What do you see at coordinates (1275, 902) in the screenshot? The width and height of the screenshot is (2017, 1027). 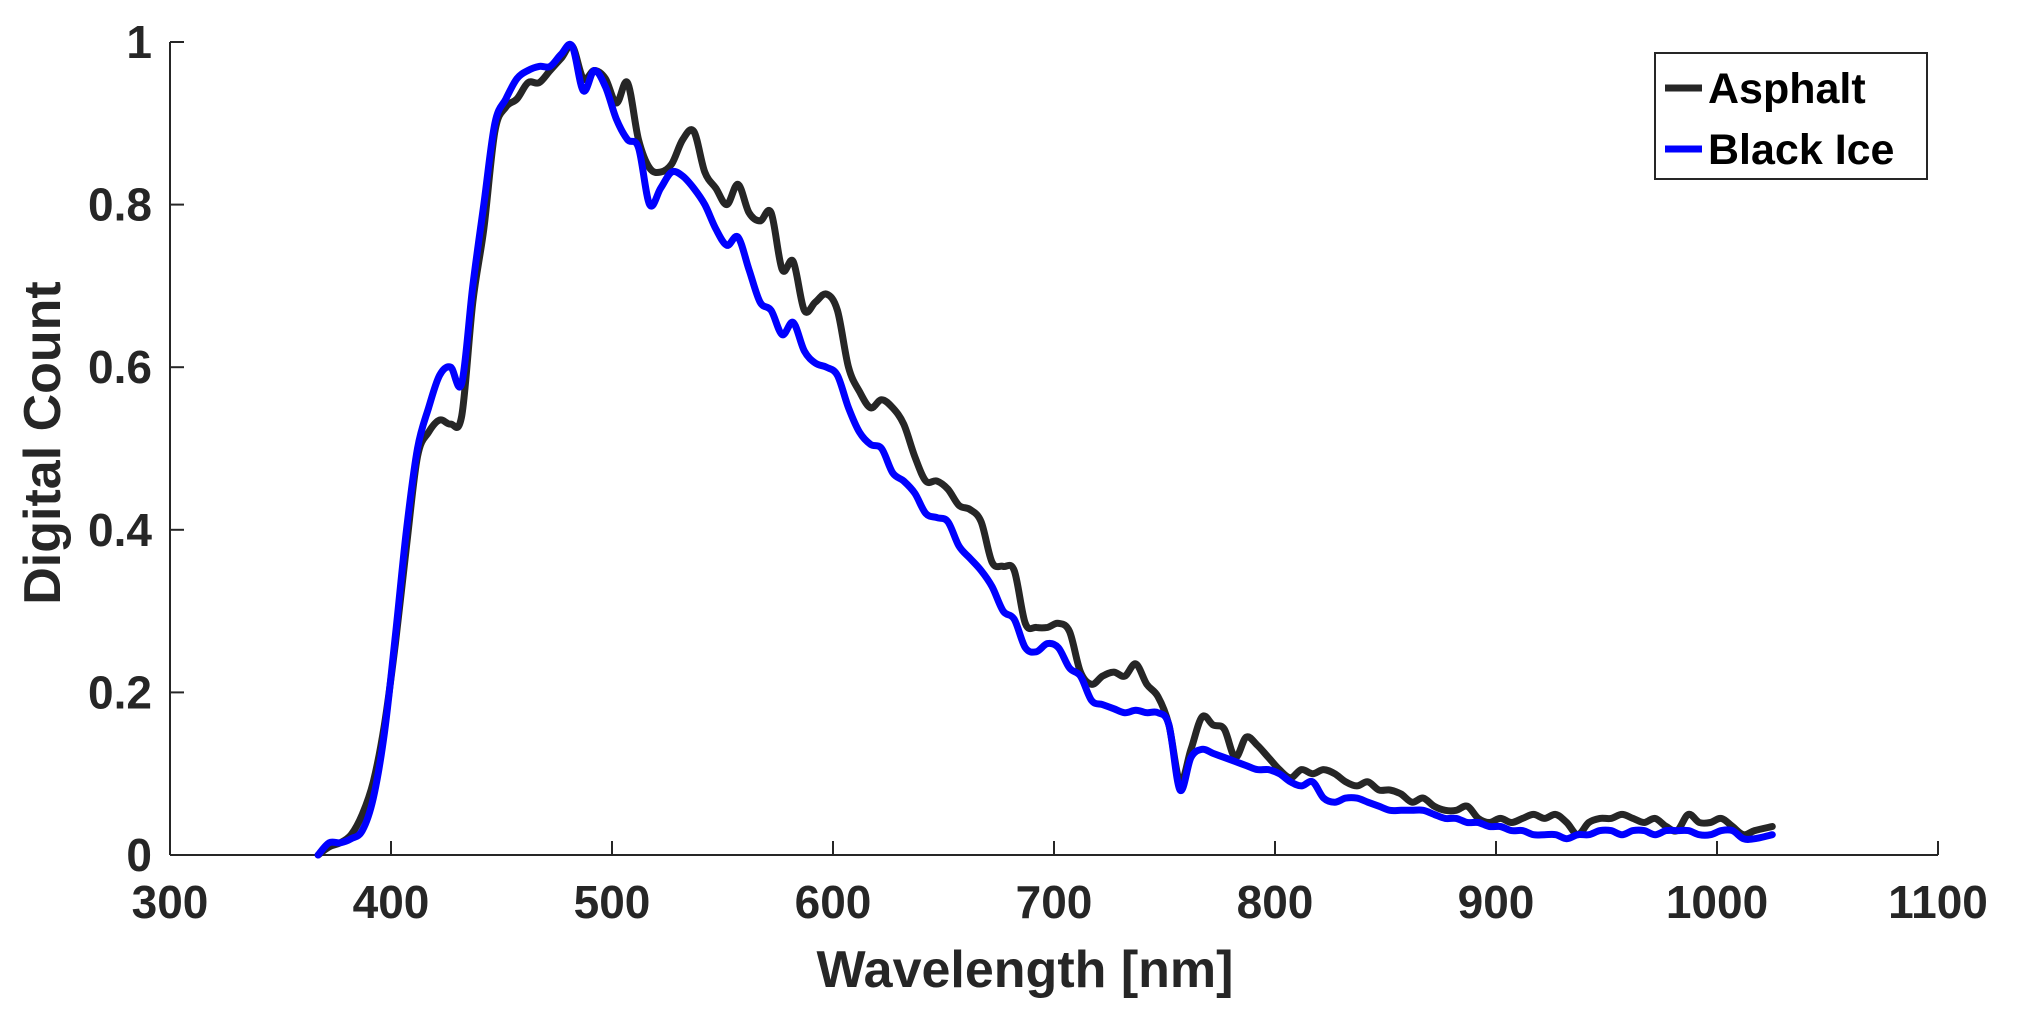 I see `x-tick-label: 800` at bounding box center [1275, 902].